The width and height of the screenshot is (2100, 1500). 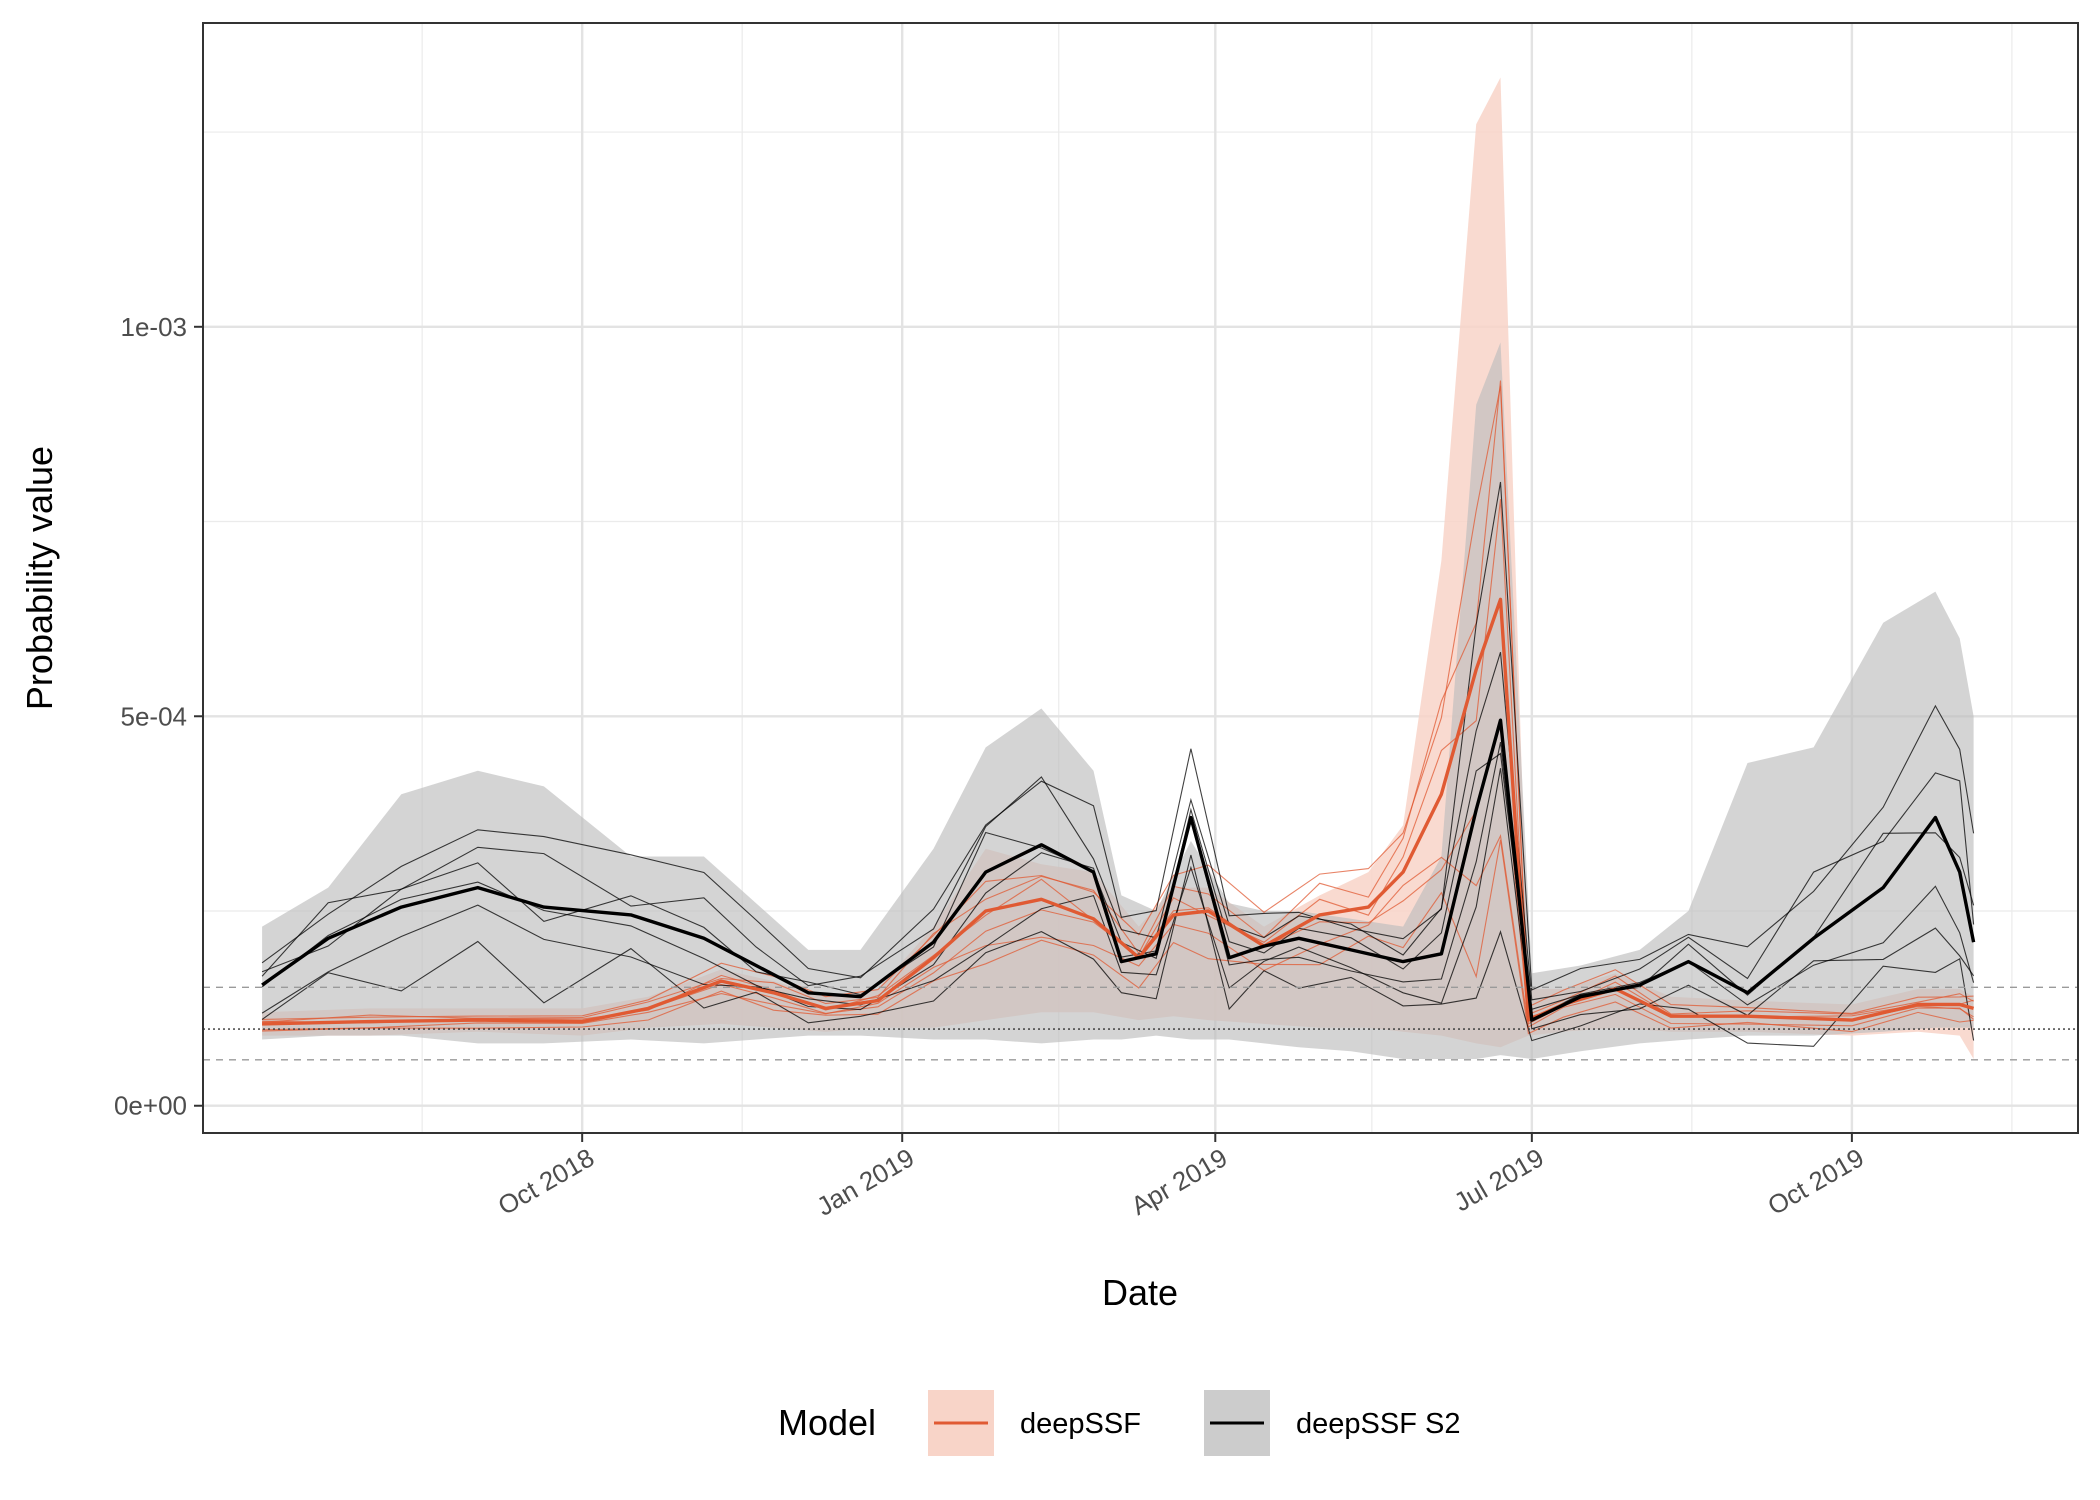 I want to click on y-tick-label: 5e-04, so click(x=154, y=716).